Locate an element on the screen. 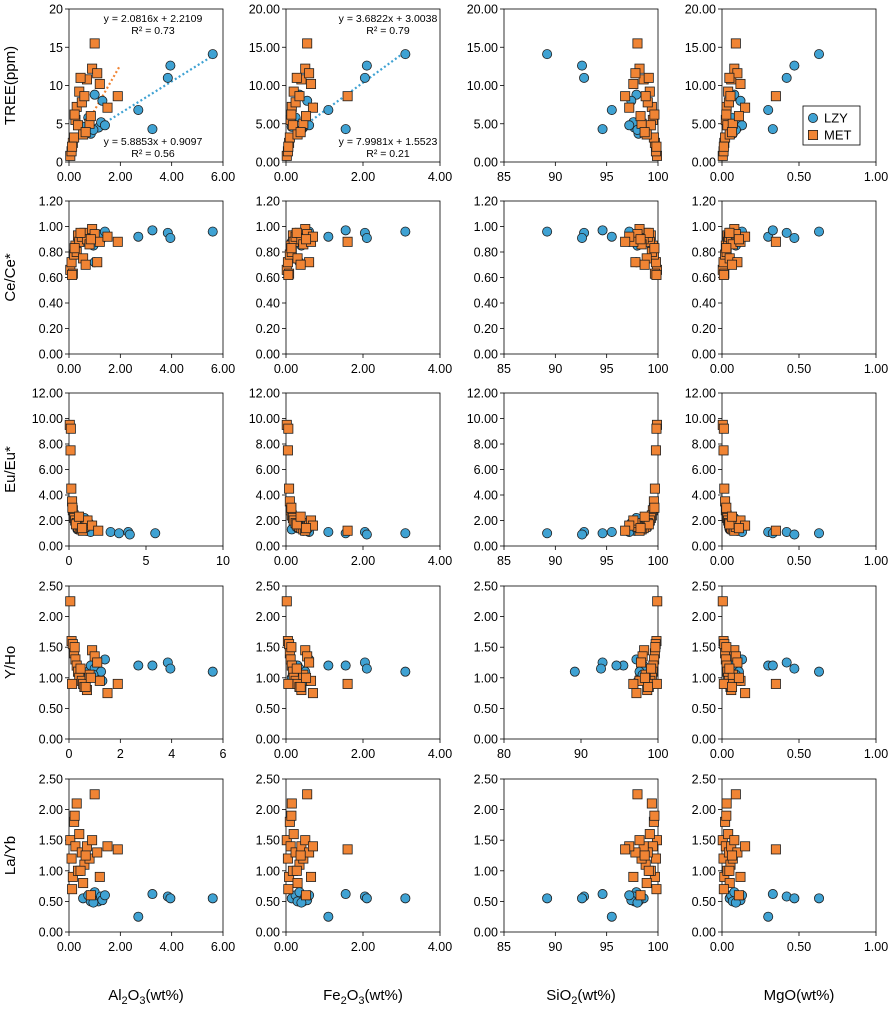 The width and height of the screenshot is (892, 1013). plot-frame is located at coordinates (581, 277).